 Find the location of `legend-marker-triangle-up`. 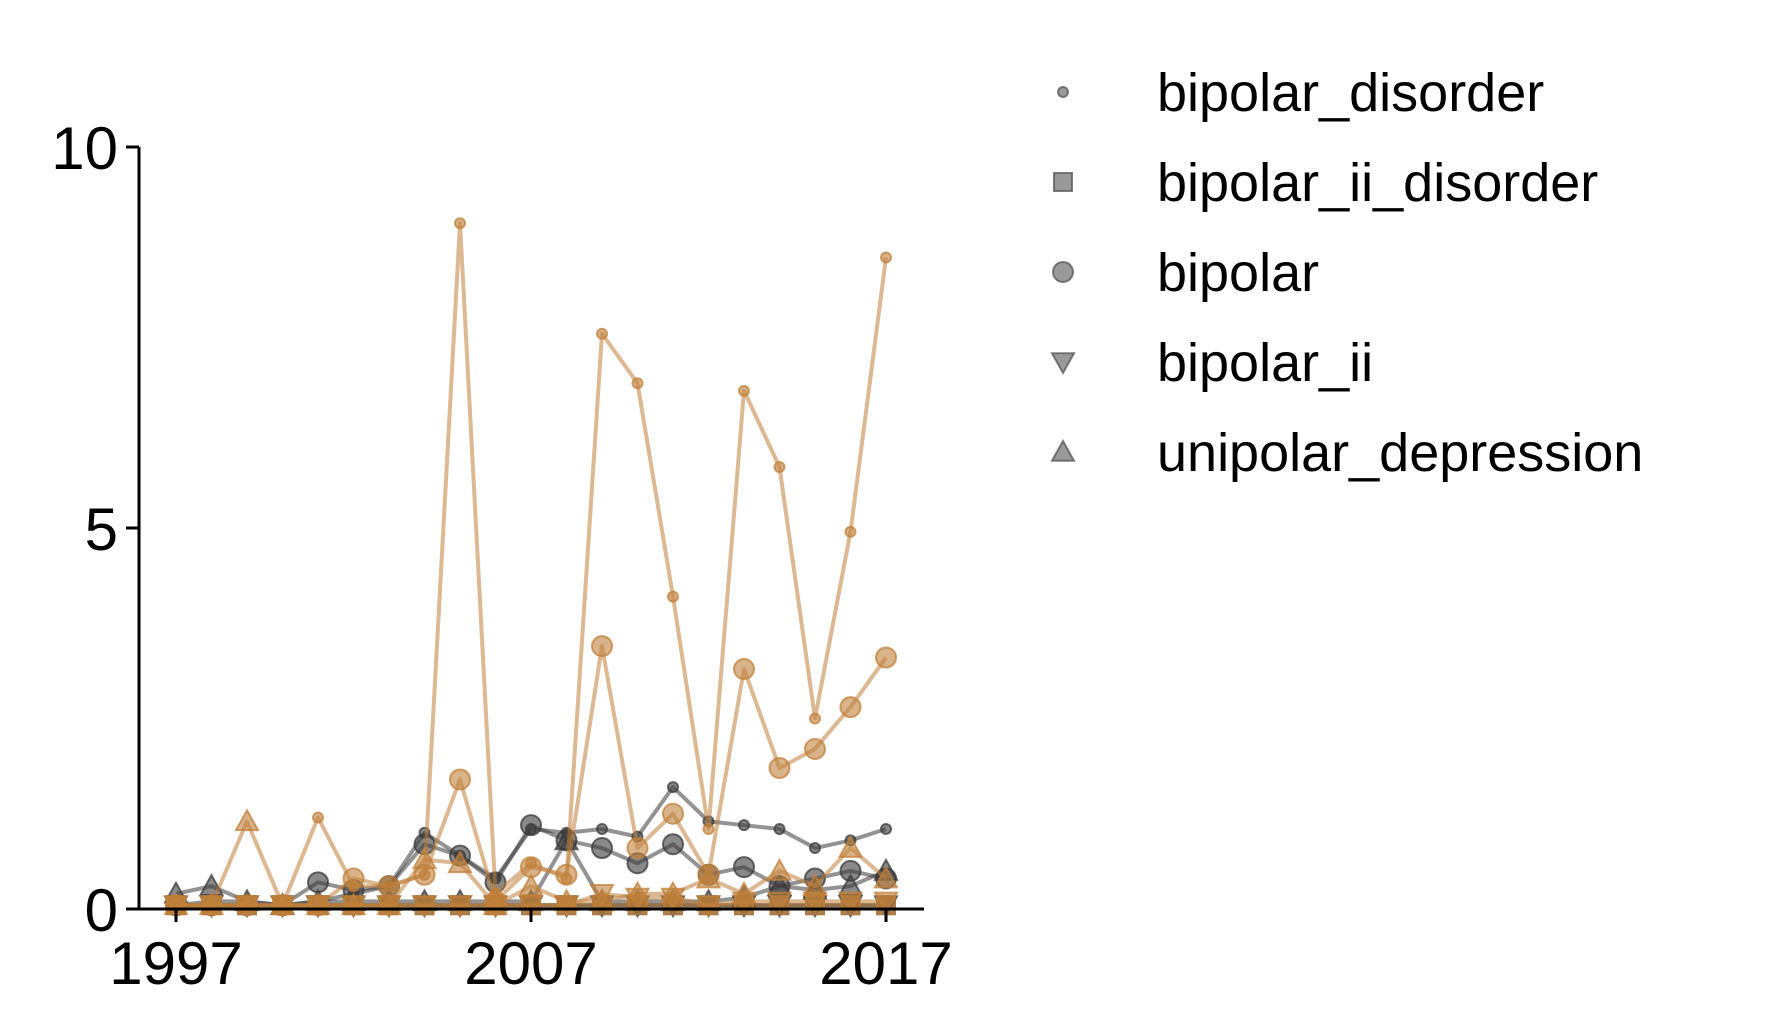

legend-marker-triangle-up is located at coordinates (1063, 450).